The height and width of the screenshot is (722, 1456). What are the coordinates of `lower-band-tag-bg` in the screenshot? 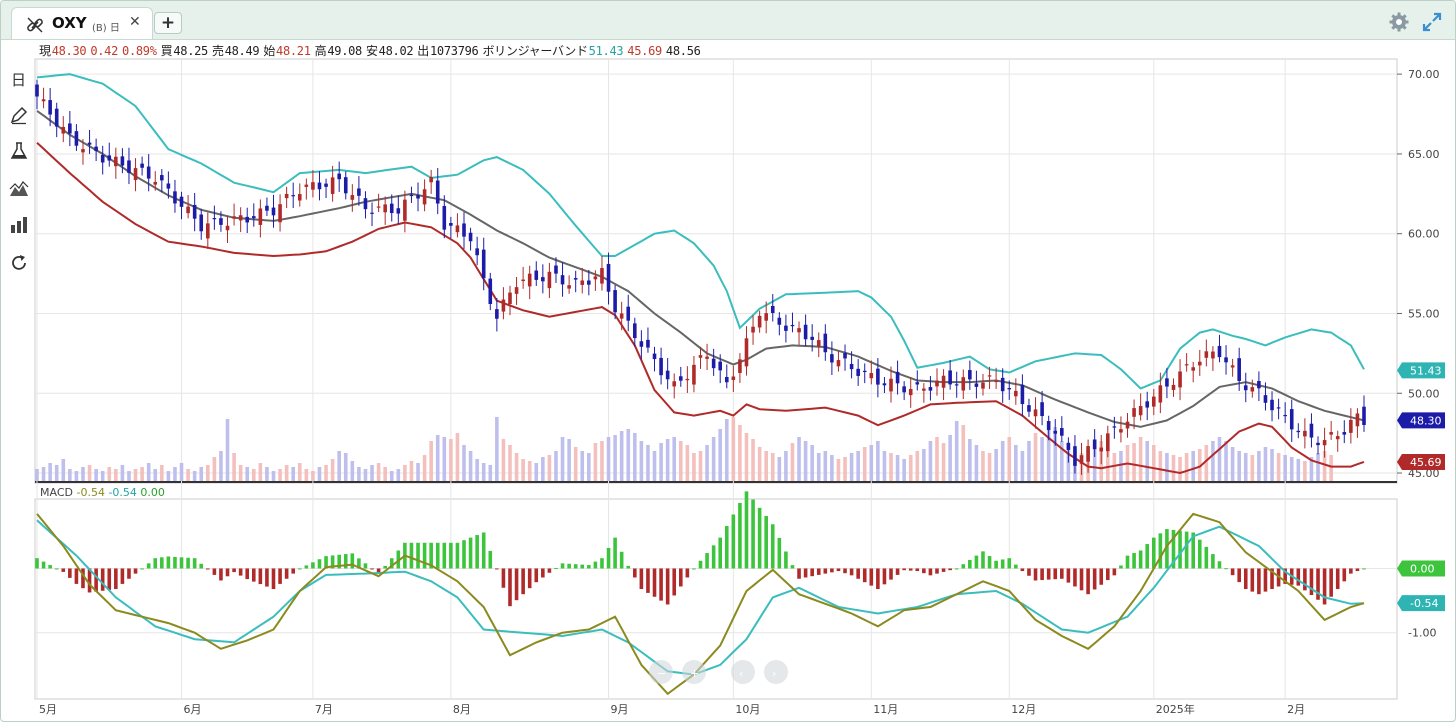 It's located at (1421, 462).